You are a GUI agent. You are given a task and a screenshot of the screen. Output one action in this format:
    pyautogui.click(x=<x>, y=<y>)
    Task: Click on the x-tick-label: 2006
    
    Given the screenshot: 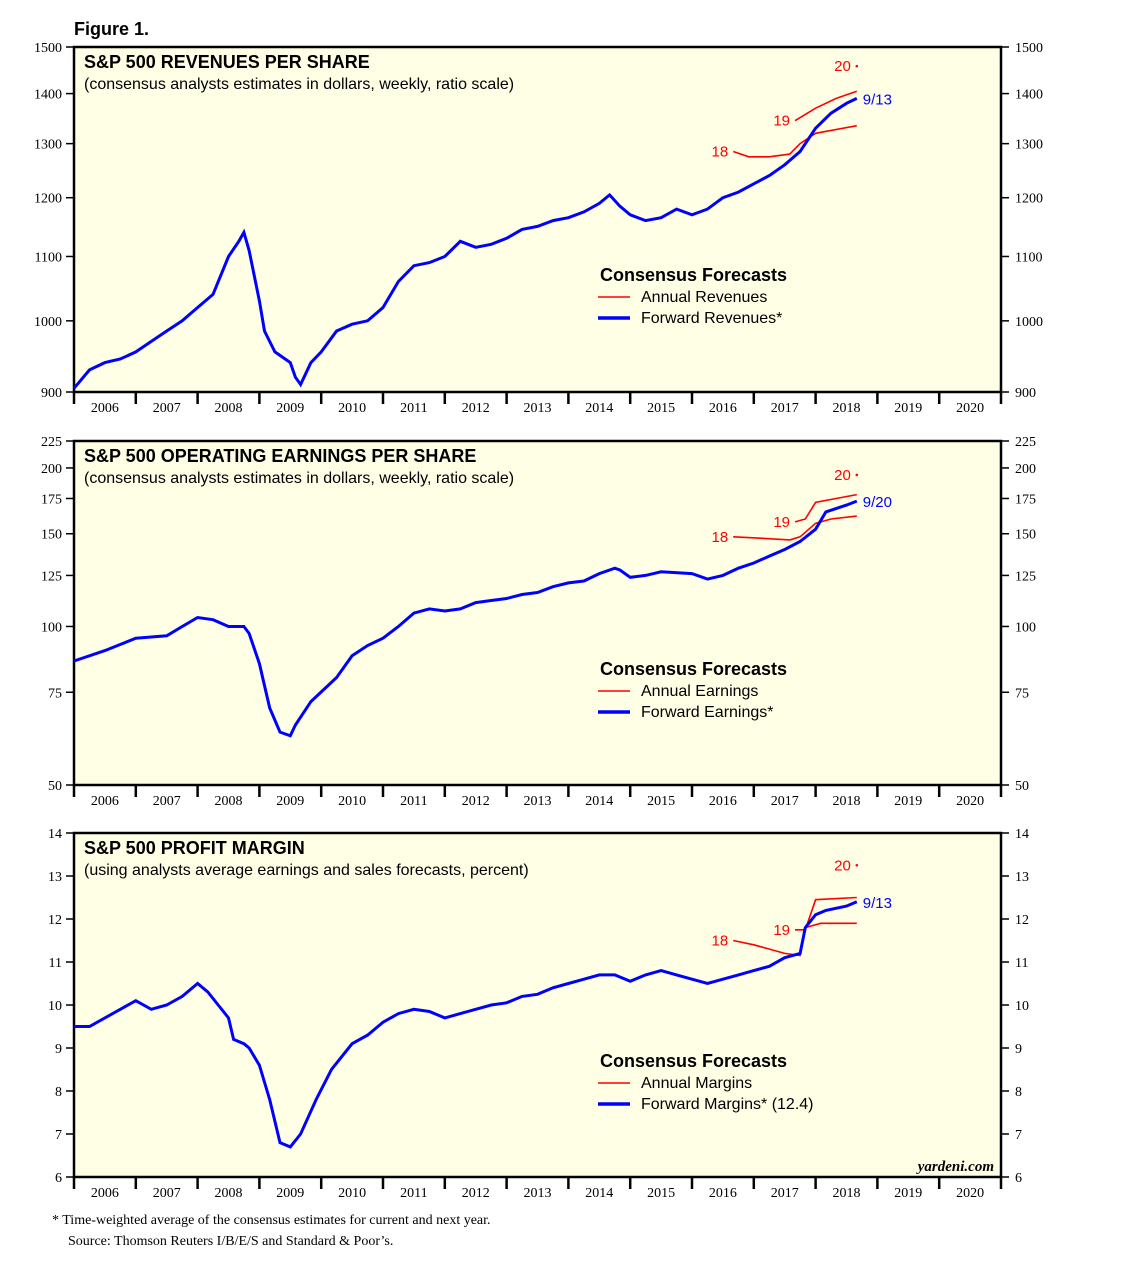 What is the action you would take?
    pyautogui.click(x=105, y=1193)
    